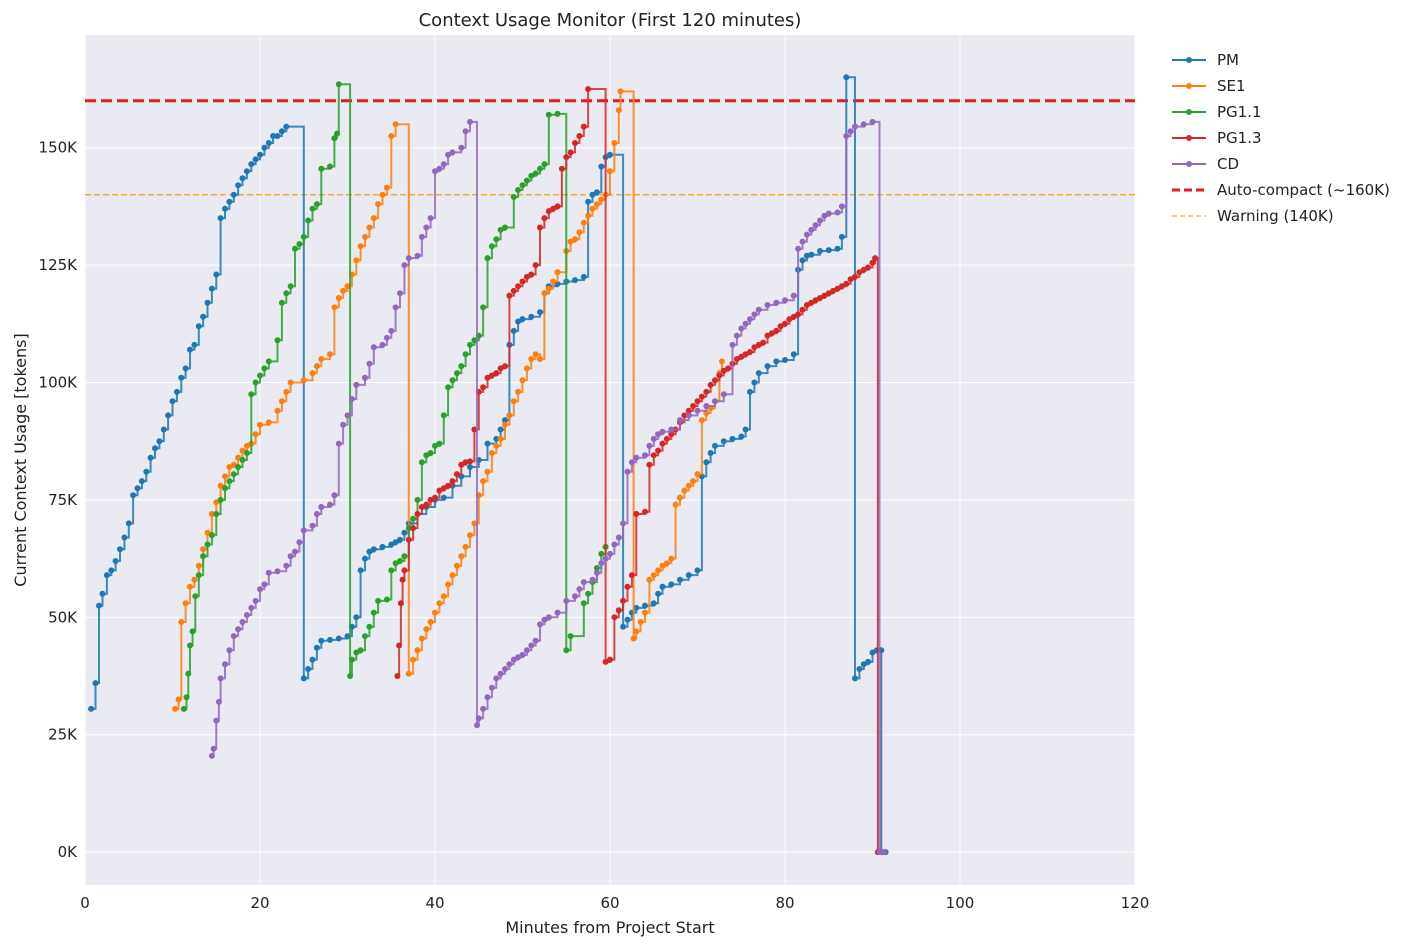  I want to click on legend-label: SE1, so click(1231, 86).